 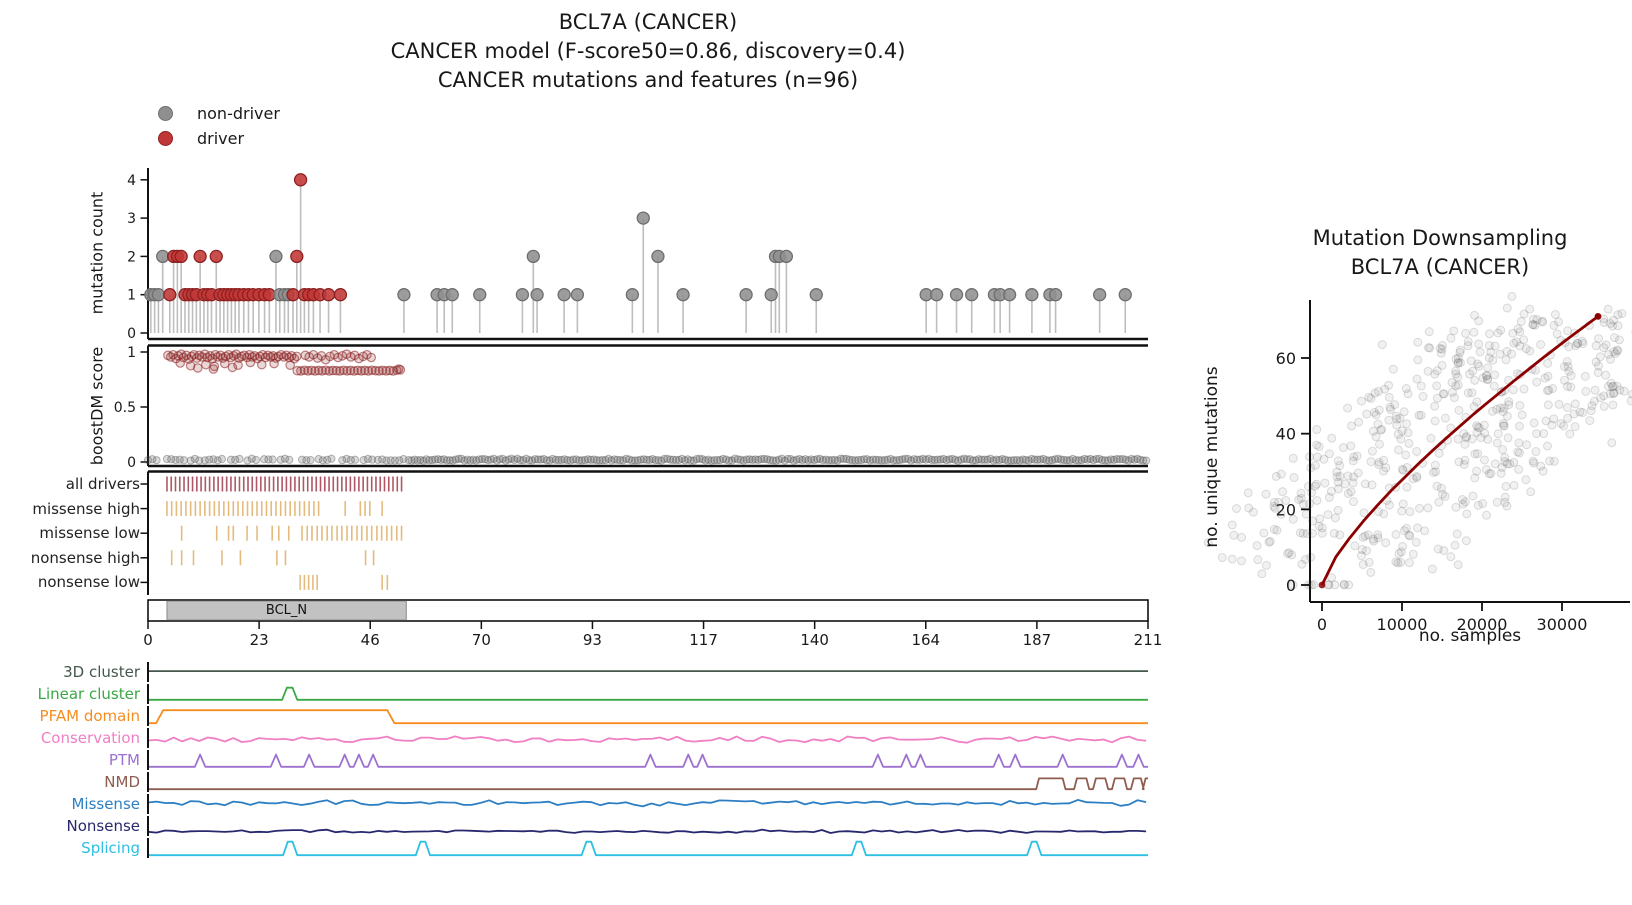 What do you see at coordinates (1037, 640) in the screenshot?
I see `svg-text: 187` at bounding box center [1037, 640].